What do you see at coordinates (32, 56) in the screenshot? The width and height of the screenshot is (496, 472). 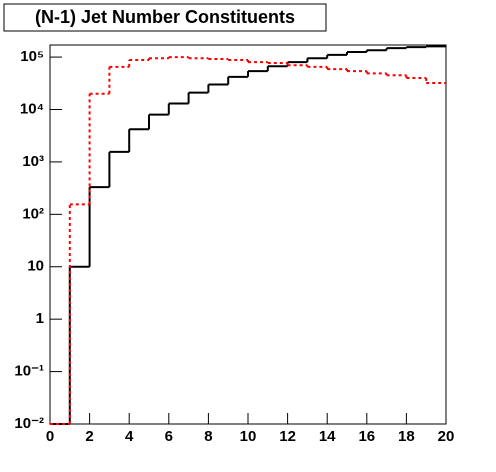 I see `y-tick-label: 10⁵` at bounding box center [32, 56].